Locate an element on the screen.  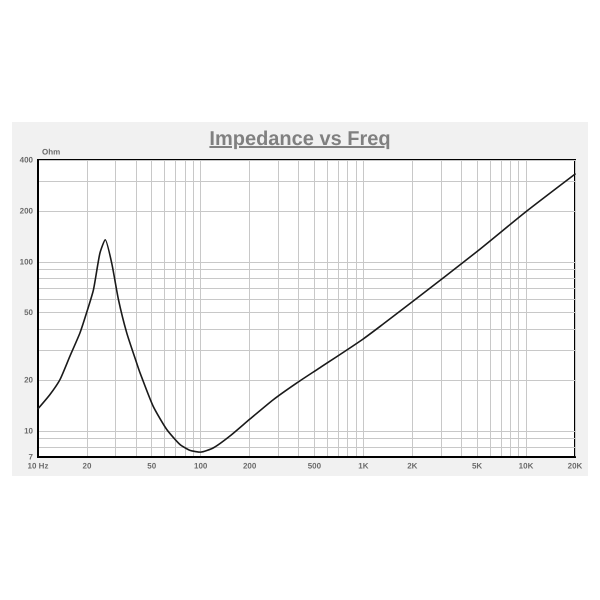
x-tick-label: 1K is located at coordinates (363, 466).